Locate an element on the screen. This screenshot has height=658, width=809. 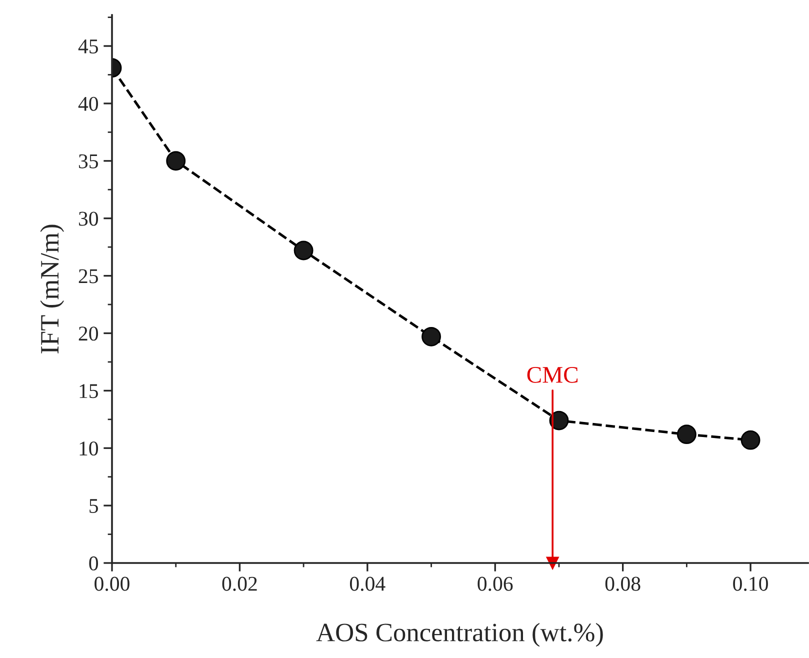
y-tick-label: 45 is located at coordinates (88, 47).